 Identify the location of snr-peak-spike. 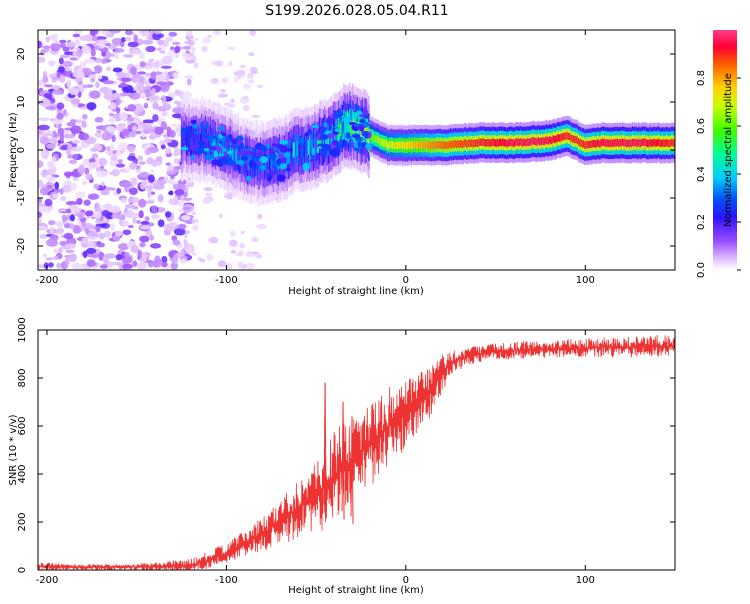
(343, 460).